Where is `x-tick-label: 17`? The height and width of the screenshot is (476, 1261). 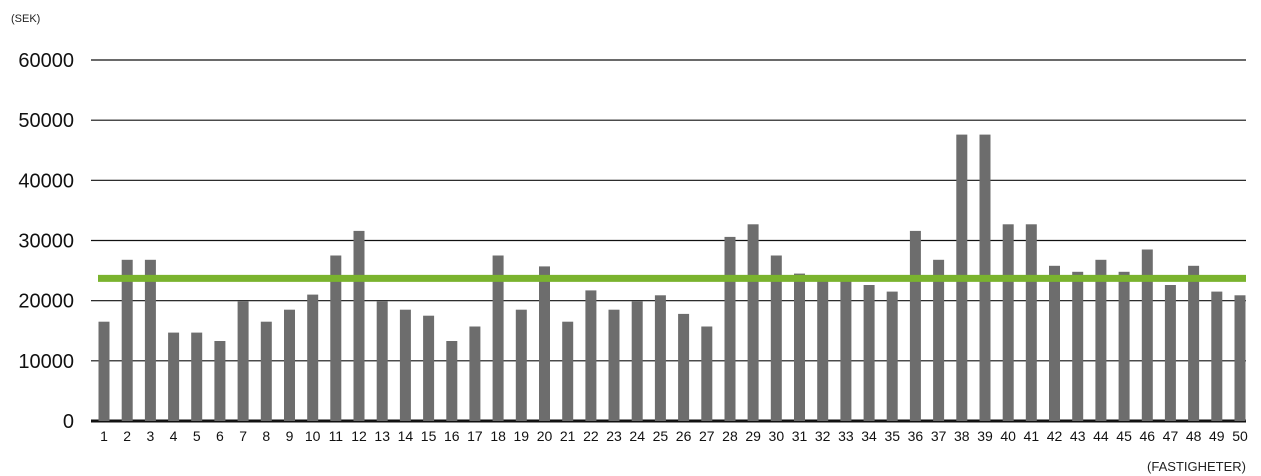 x-tick-label: 17 is located at coordinates (475, 436).